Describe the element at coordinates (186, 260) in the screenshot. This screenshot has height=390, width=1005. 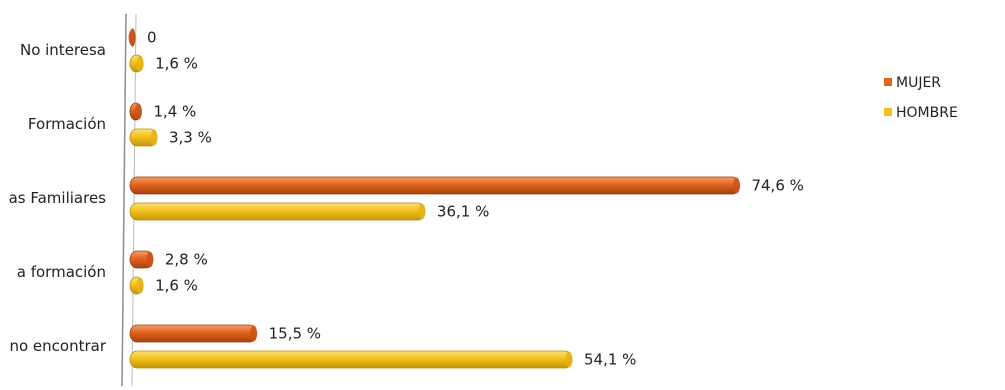
I see `value-label-mujer: 2,8 %` at that location.